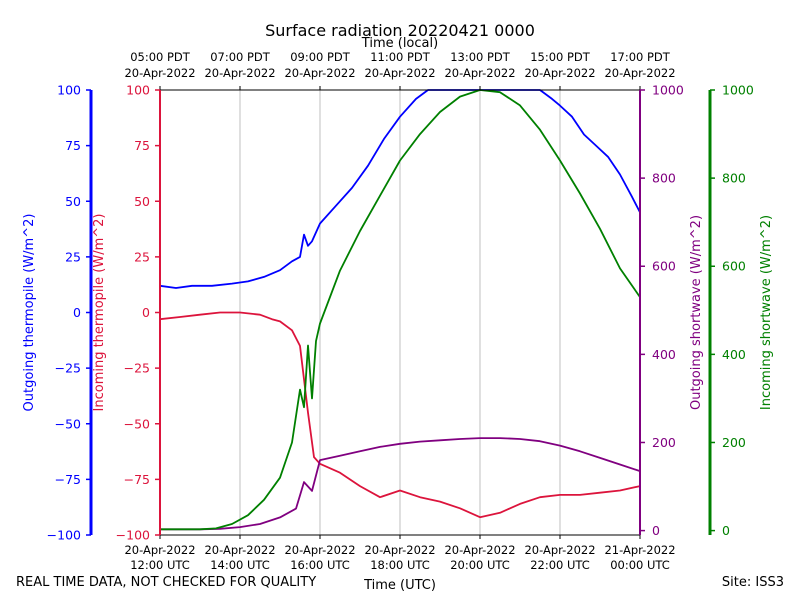 The width and height of the screenshot is (800, 600). I want to click on incoming-thermopile-tick-label: 50, so click(142, 201).